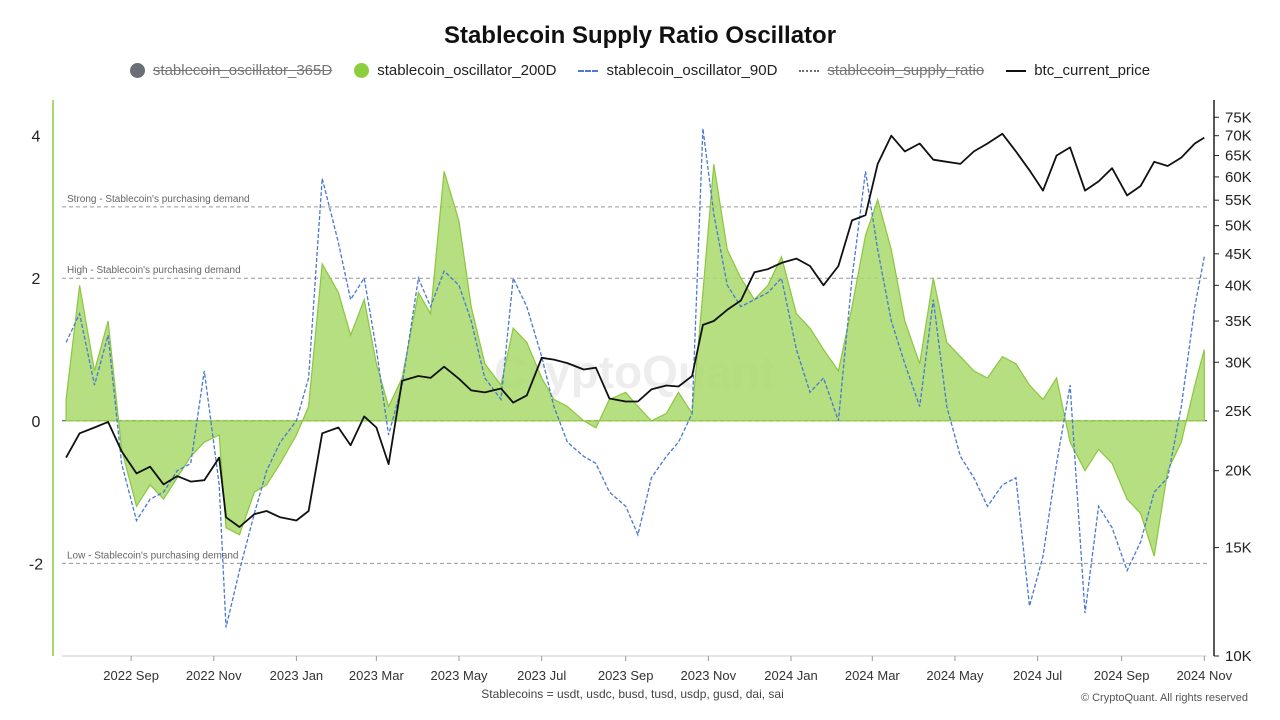 The width and height of the screenshot is (1280, 720). I want to click on x-tick-label: 2024 Mar, so click(873, 675).